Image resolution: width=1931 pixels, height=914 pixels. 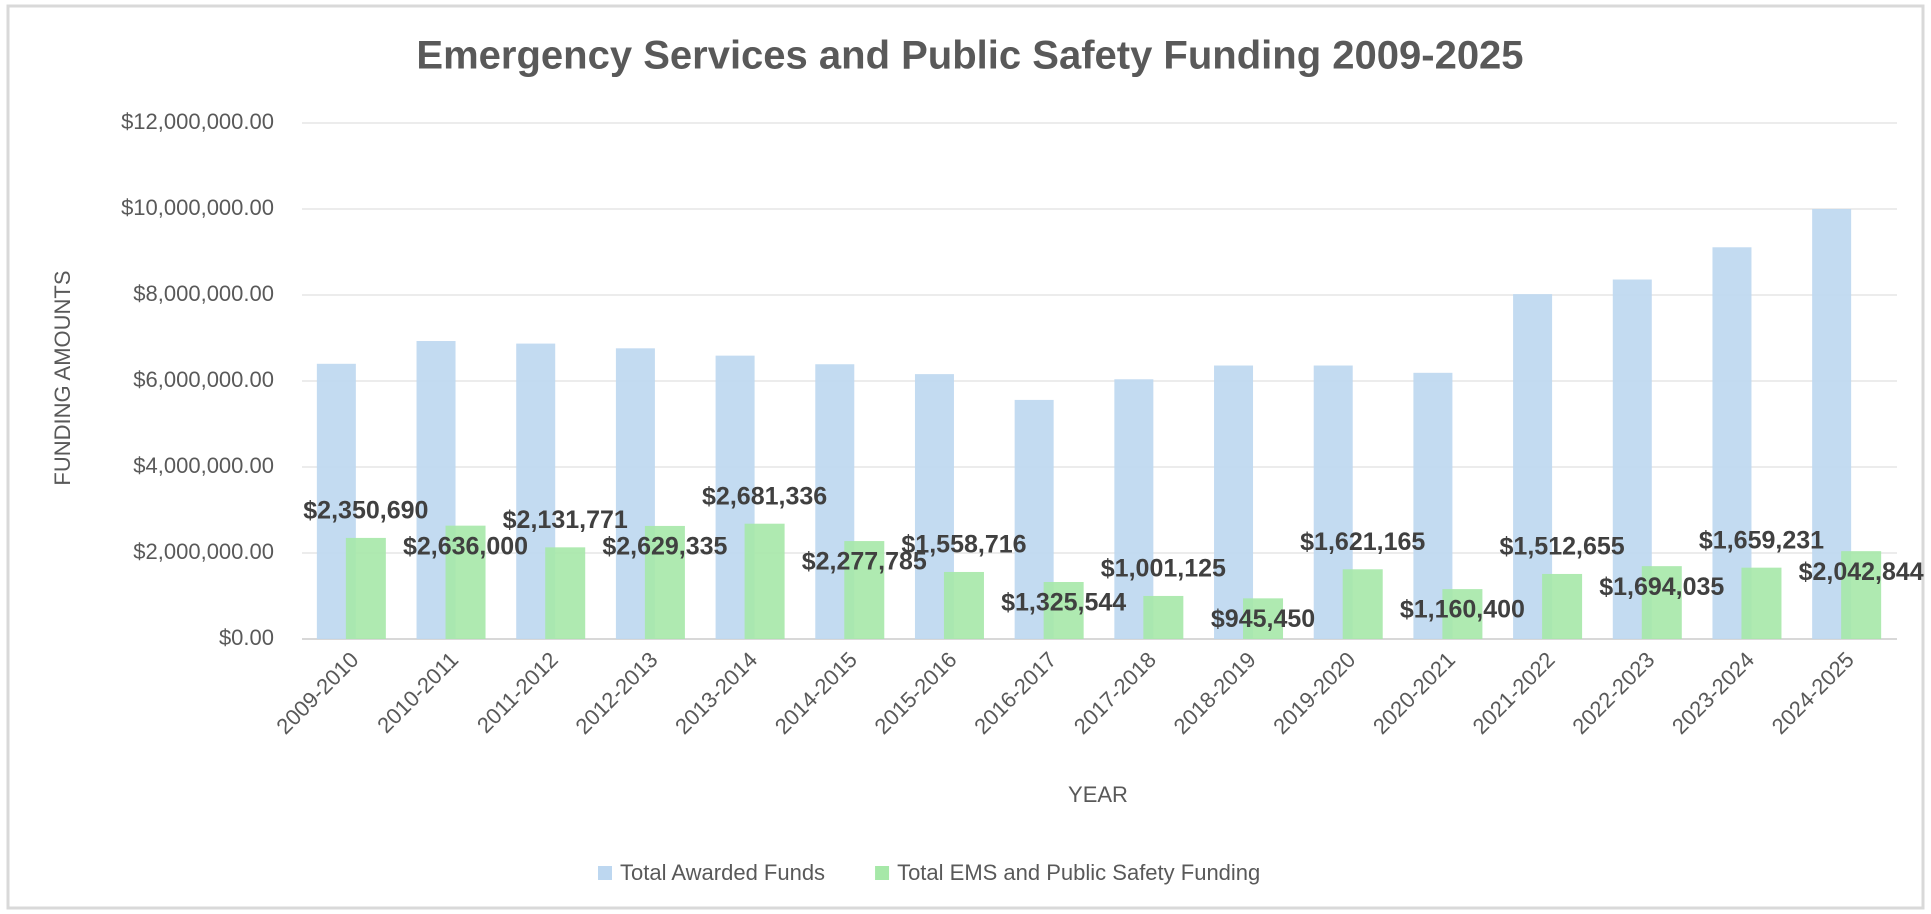 I want to click on data-label: $1,160,400, so click(x=1462, y=610).